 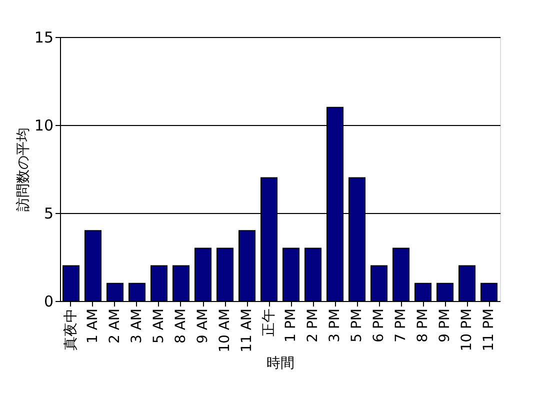 I want to click on y-tick-label: 10, so click(x=44, y=125).